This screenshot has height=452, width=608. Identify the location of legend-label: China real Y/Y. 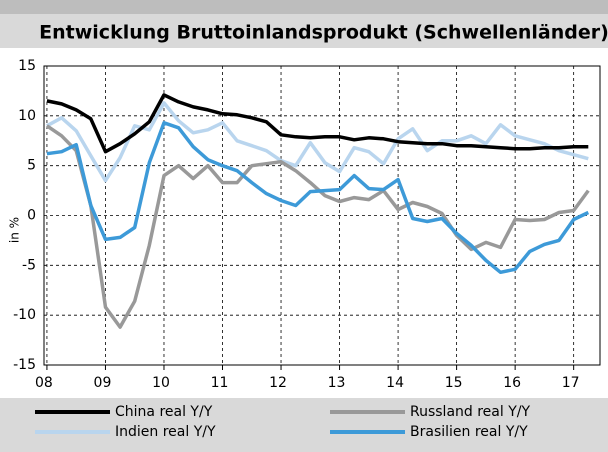
(164, 412).